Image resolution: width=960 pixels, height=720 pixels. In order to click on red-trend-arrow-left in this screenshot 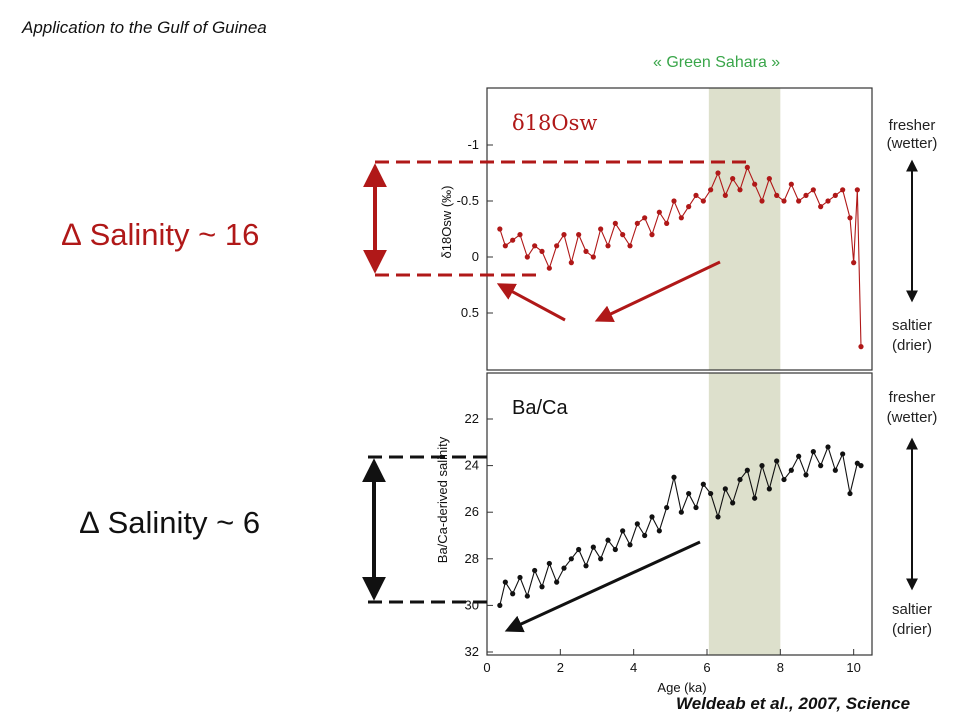, I will do `click(531, 302)`.